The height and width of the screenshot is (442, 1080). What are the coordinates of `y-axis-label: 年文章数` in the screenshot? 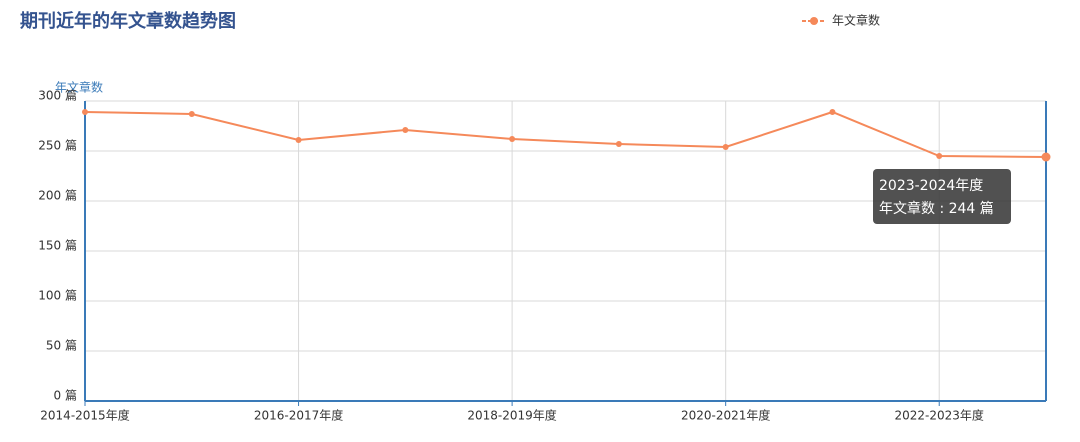 It's located at (79, 87).